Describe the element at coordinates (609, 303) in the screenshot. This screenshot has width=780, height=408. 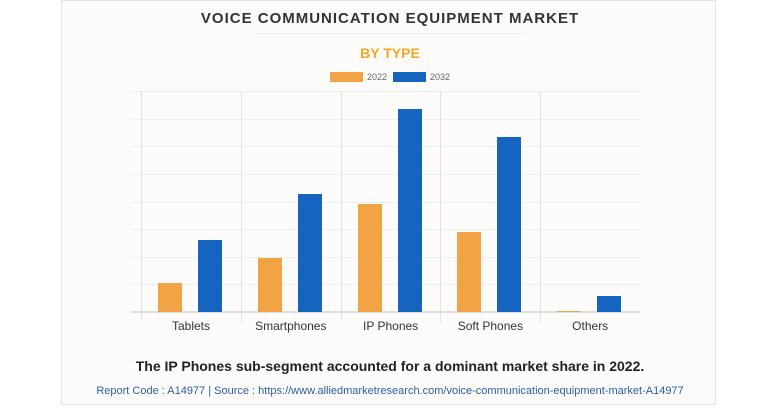
I see `bar-others-2032` at that location.